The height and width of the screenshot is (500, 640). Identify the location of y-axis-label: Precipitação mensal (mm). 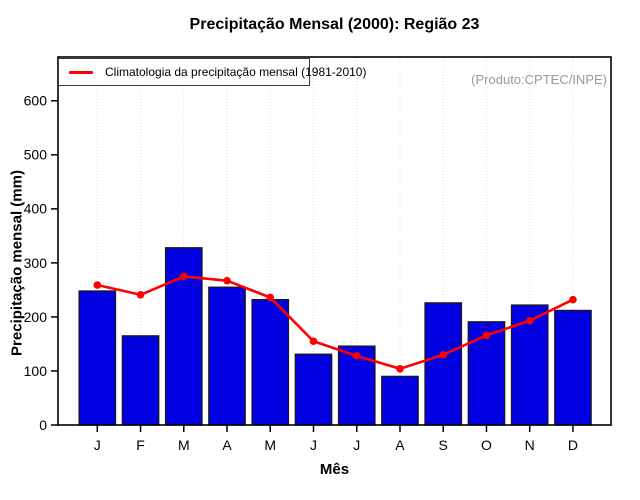
(17, 263).